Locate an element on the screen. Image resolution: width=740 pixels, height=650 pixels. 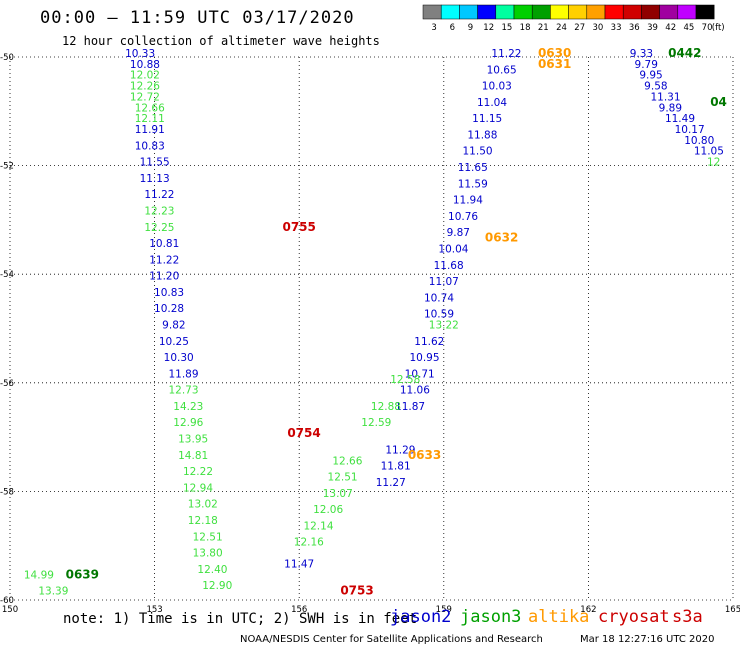
data-point-jason2: 11.49 is located at coordinates (680, 119).